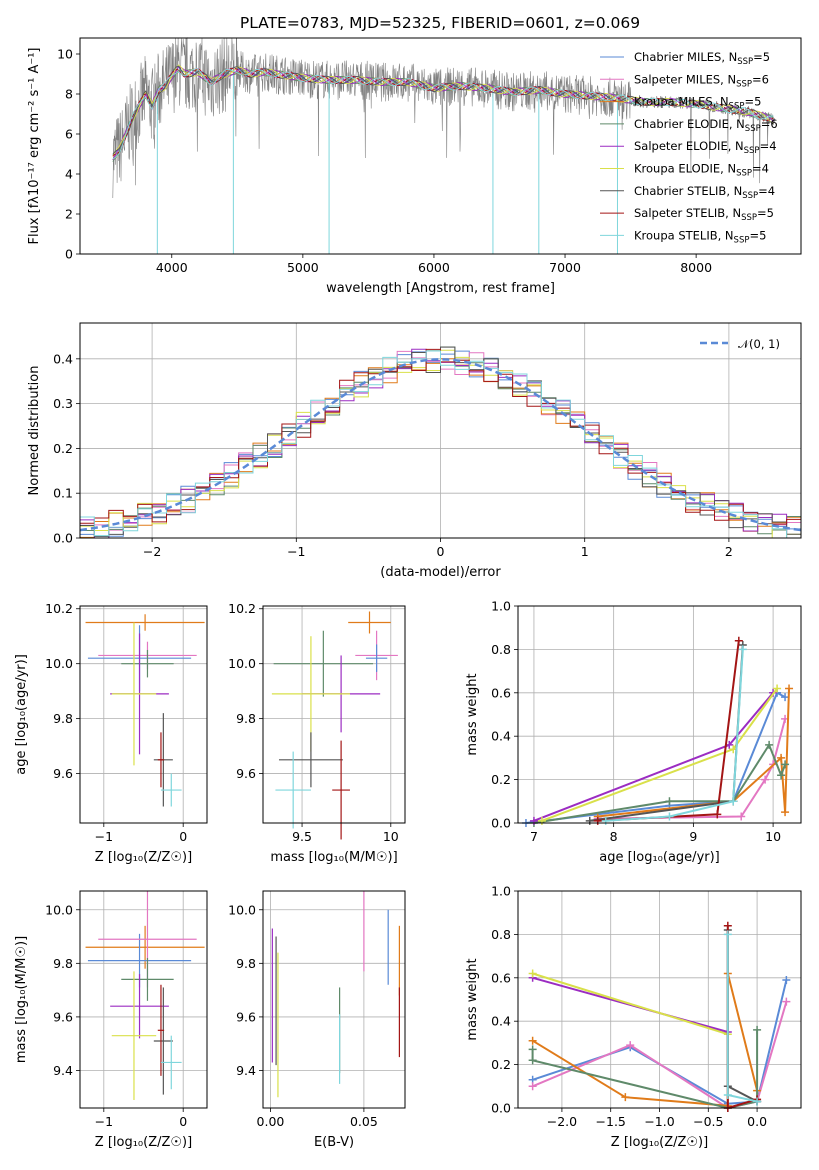 The image size is (819, 1170). What do you see at coordinates (69, 214) in the screenshot?
I see `y-tick-label: 2` at bounding box center [69, 214].